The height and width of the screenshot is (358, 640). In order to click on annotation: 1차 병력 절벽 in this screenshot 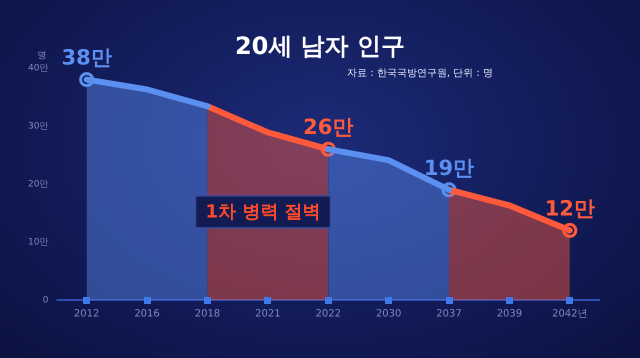, I will do `click(263, 212)`.